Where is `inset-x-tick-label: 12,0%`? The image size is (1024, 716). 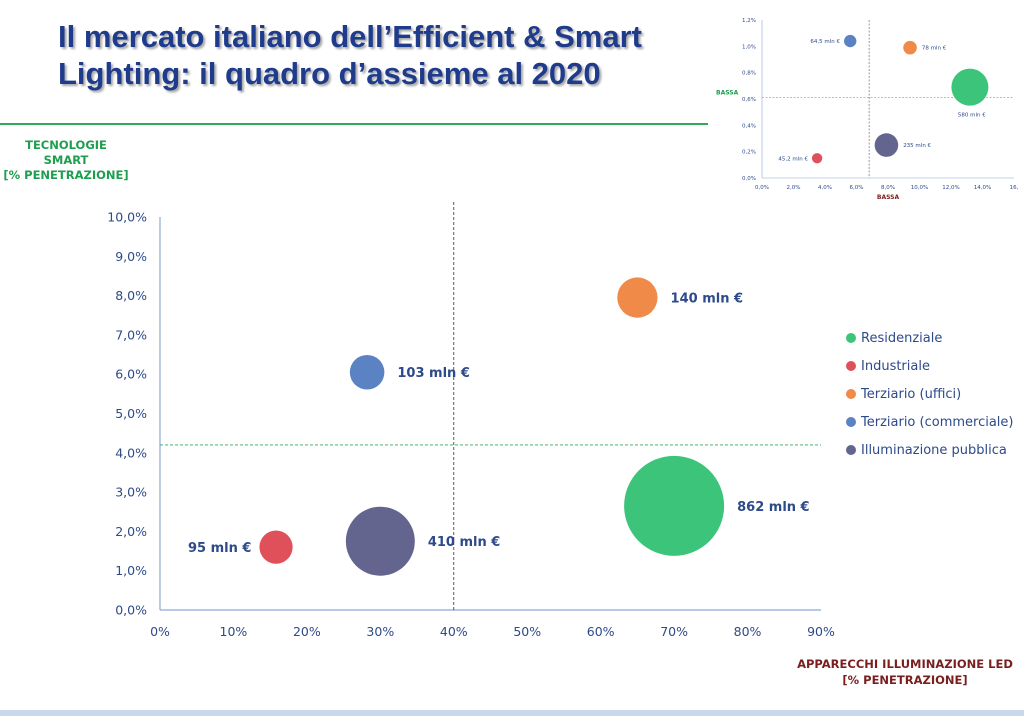 inset-x-tick-label: 12,0% is located at coordinates (950, 188).